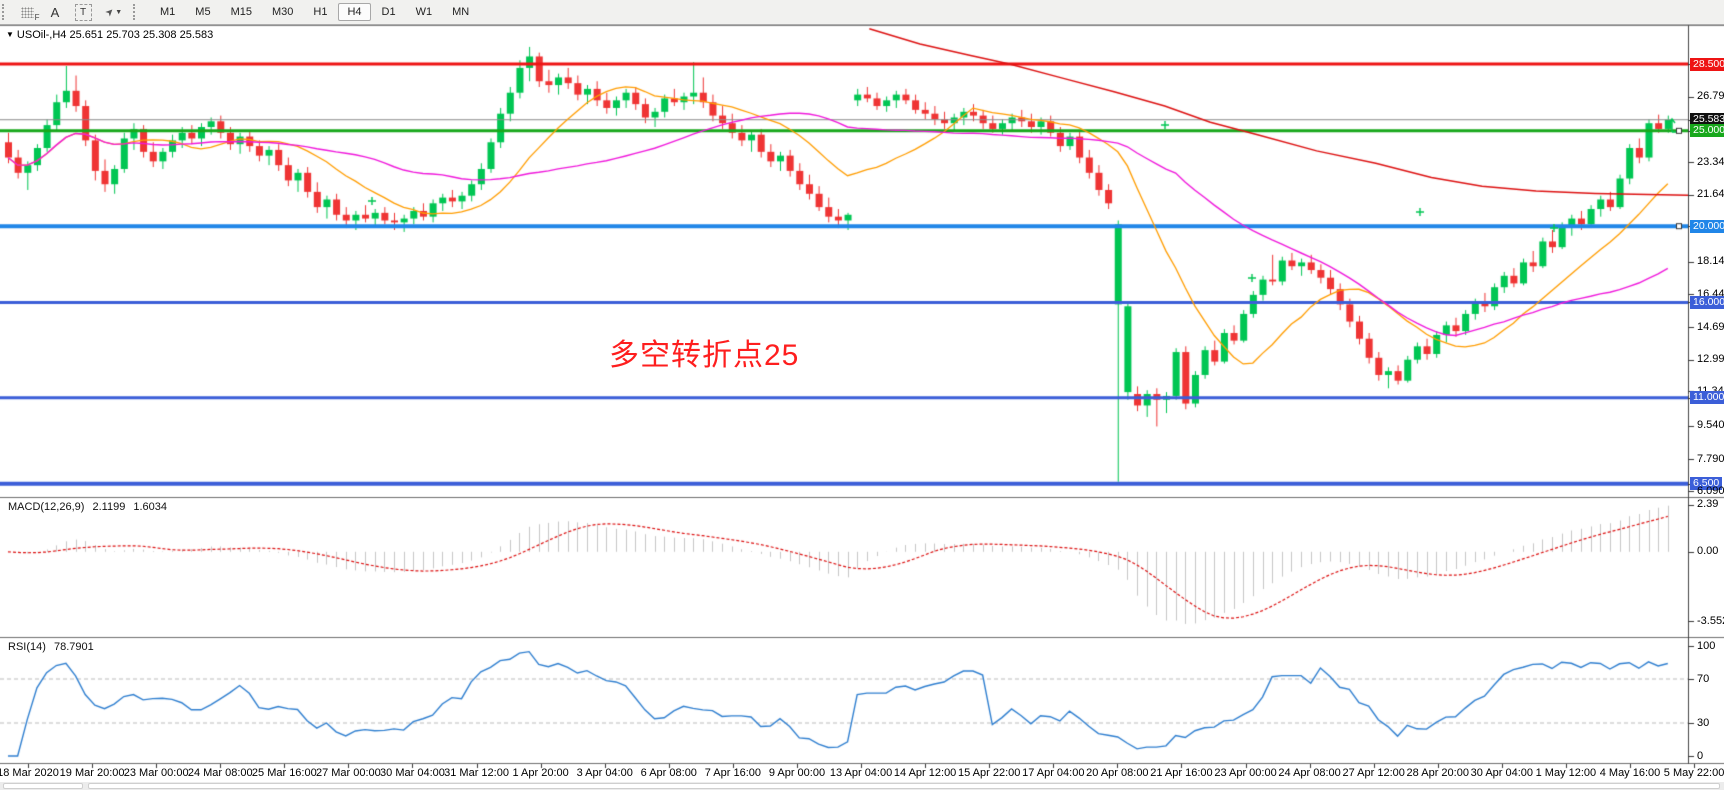 Image resolution: width=1724 pixels, height=790 pixels. I want to click on price-axis-tick: 7.790, so click(1710, 458).